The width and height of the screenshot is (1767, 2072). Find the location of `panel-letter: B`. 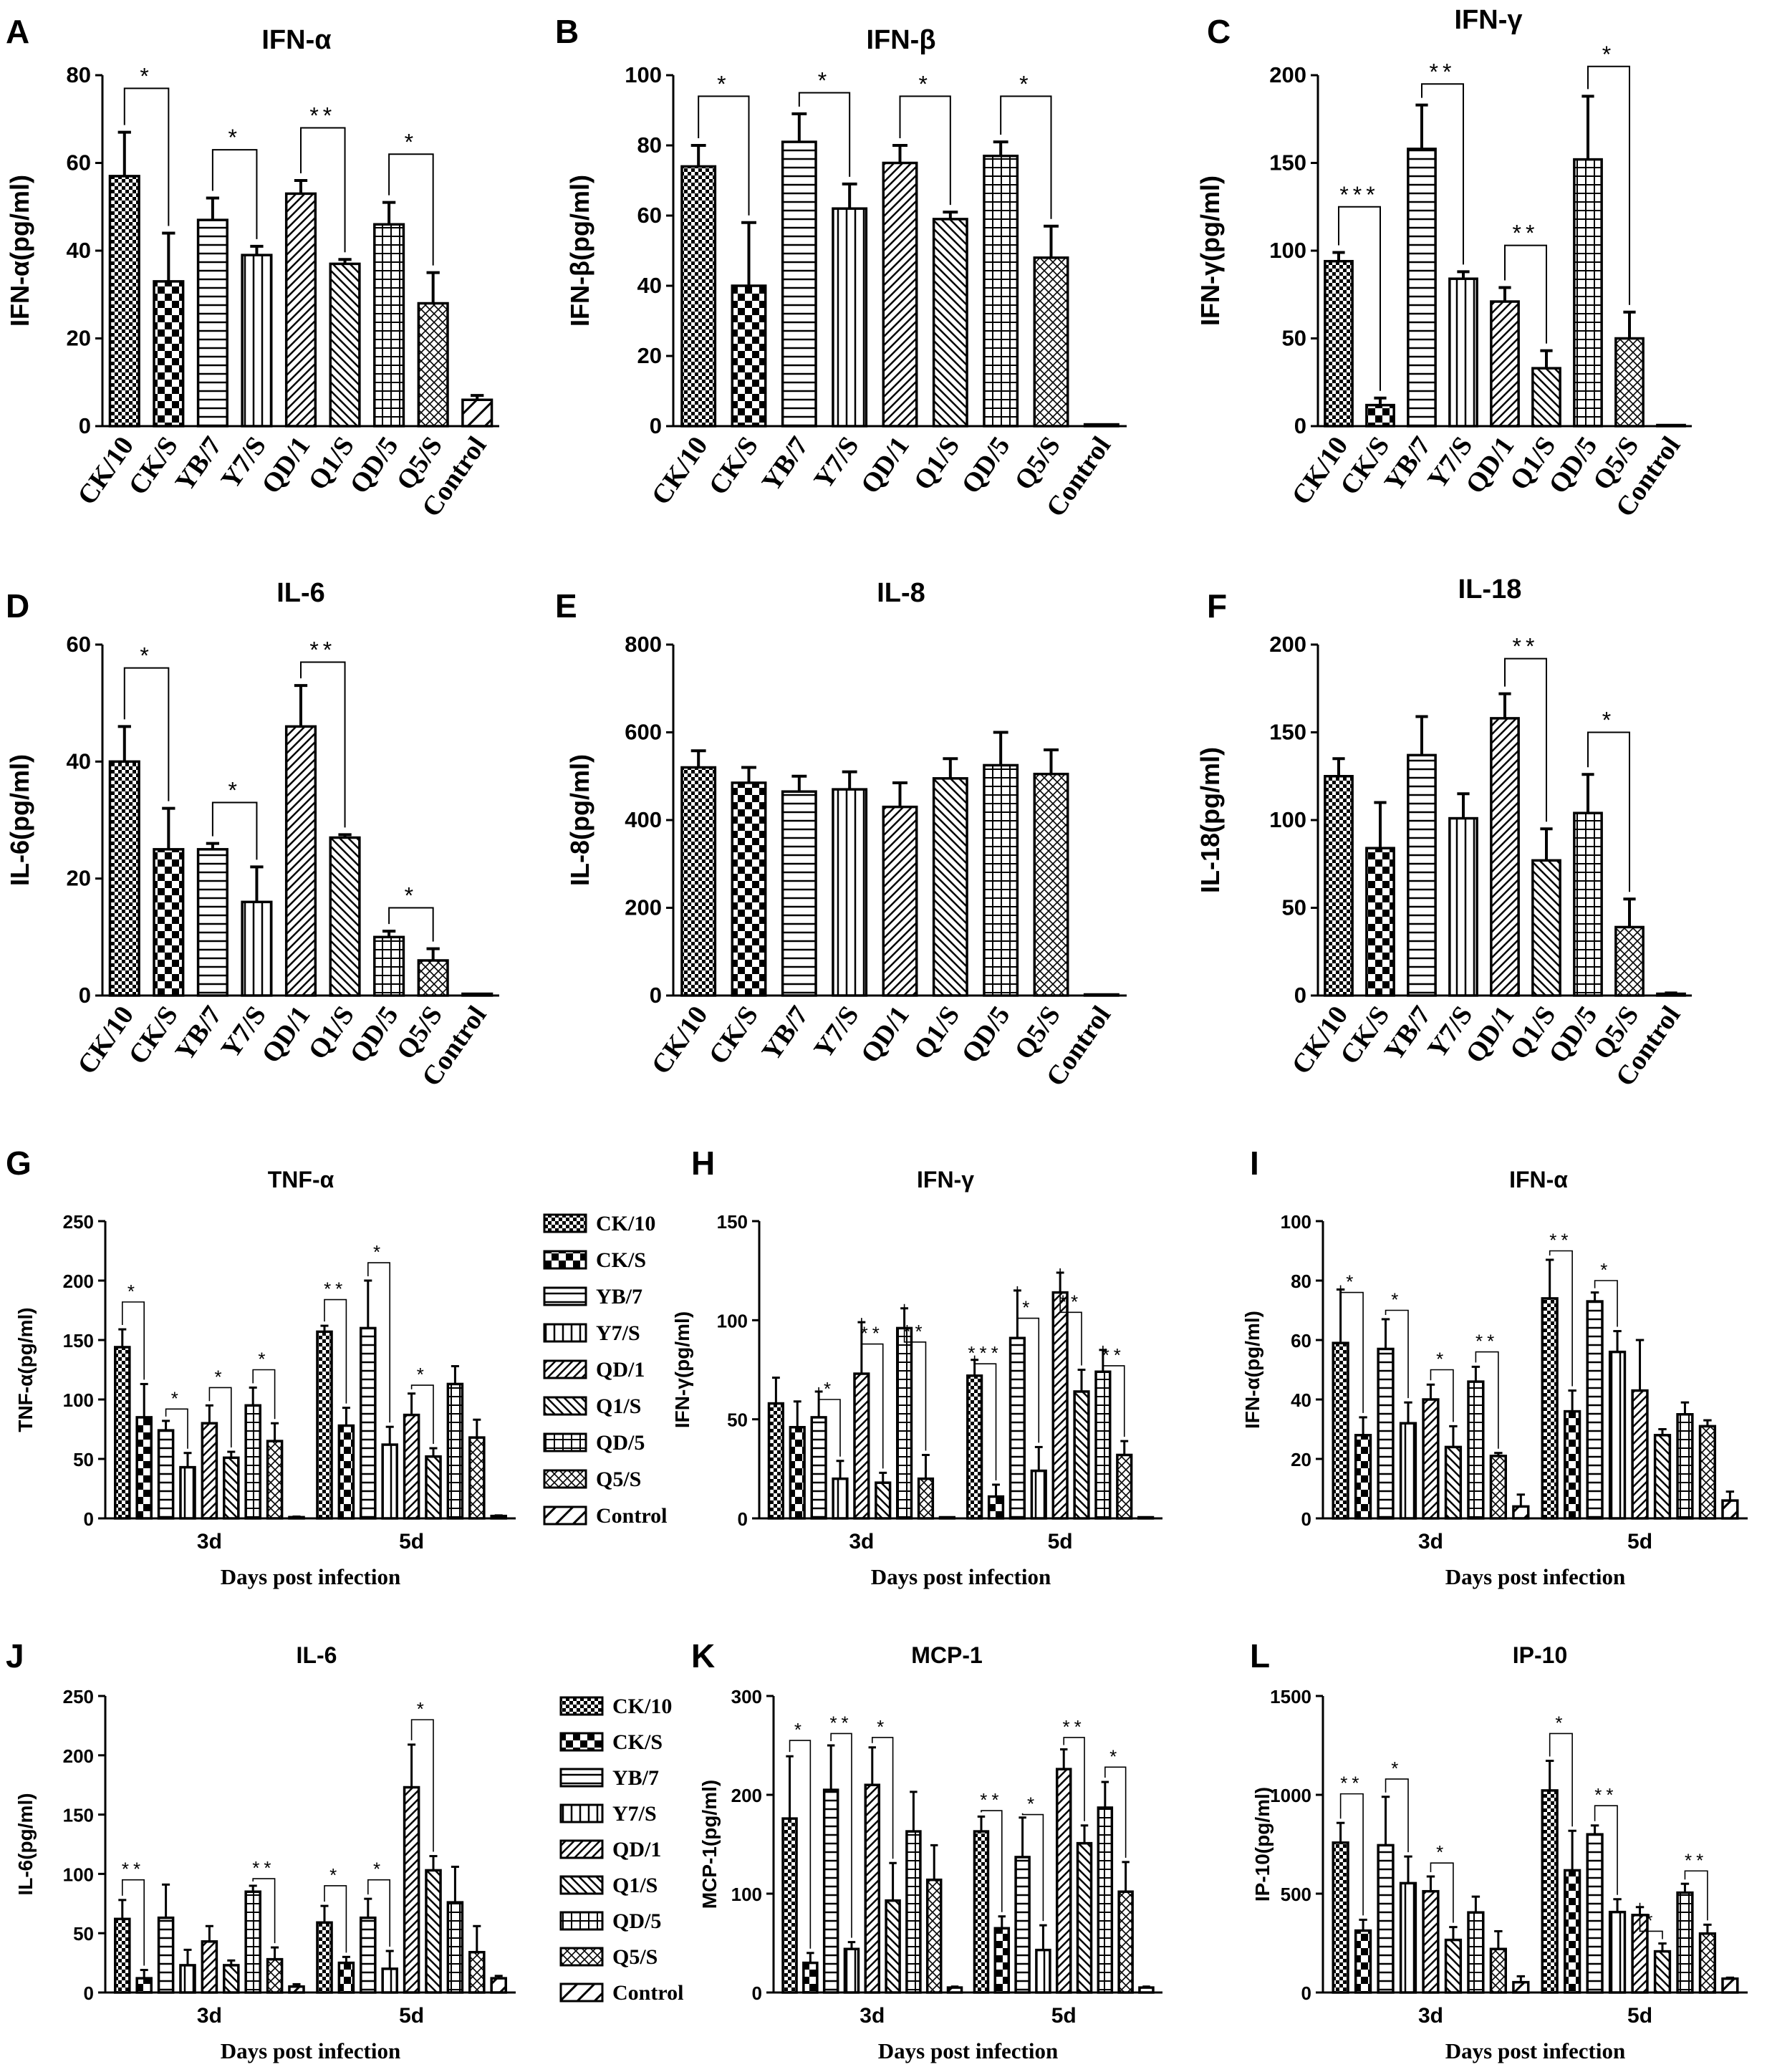

panel-letter: B is located at coordinates (567, 31).